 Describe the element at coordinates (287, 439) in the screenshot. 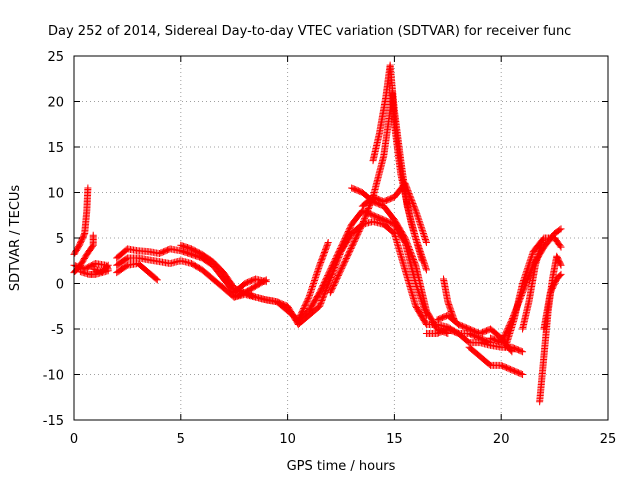

I see `x-tick-label: 10` at that location.